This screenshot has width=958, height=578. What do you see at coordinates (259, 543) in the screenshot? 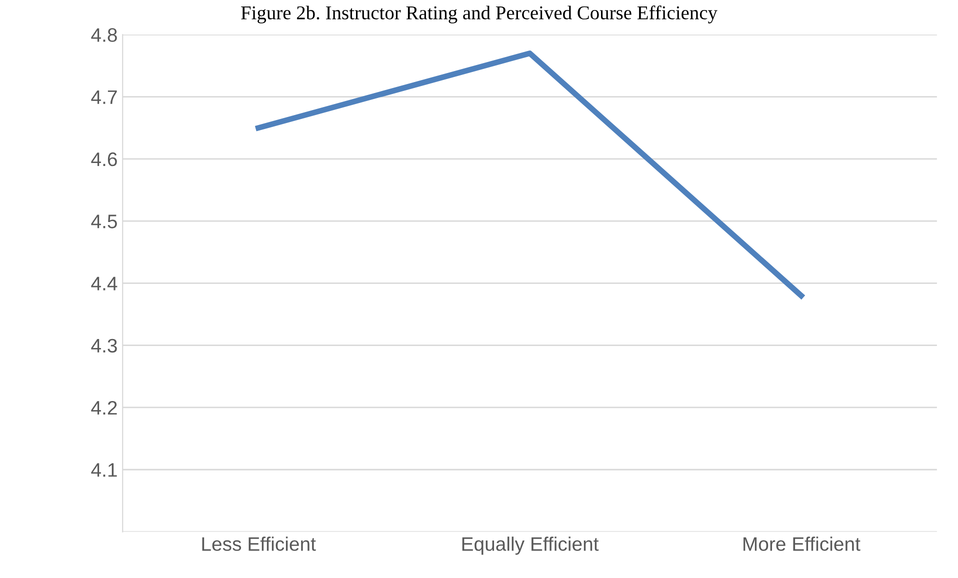
I see `x-tick-label: Less Efficient` at bounding box center [259, 543].